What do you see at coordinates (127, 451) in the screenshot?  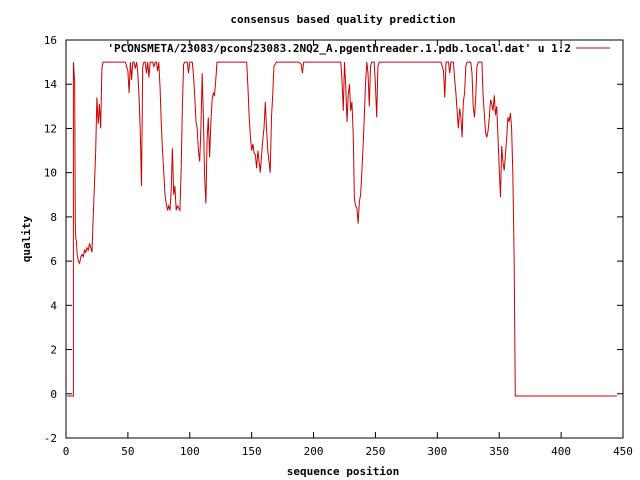 I see `x-tick-label: 50` at bounding box center [127, 451].